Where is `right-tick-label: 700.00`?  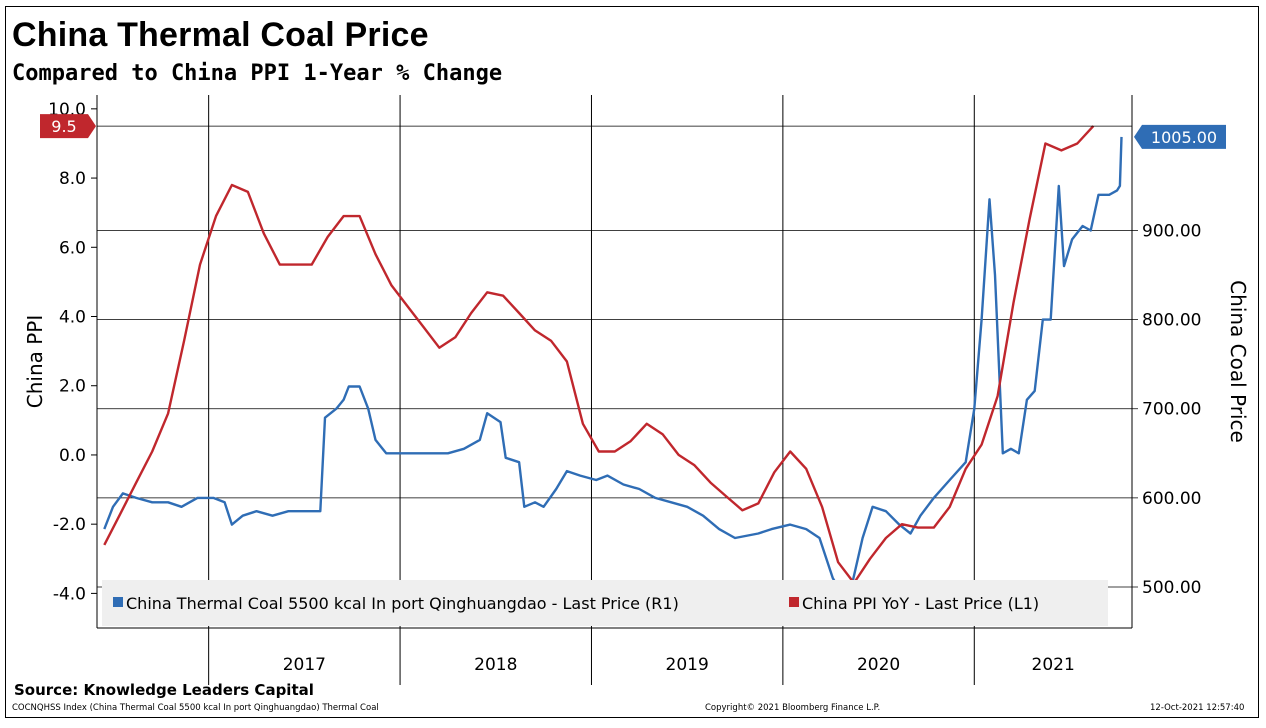 right-tick-label: 700.00 is located at coordinates (1171, 410).